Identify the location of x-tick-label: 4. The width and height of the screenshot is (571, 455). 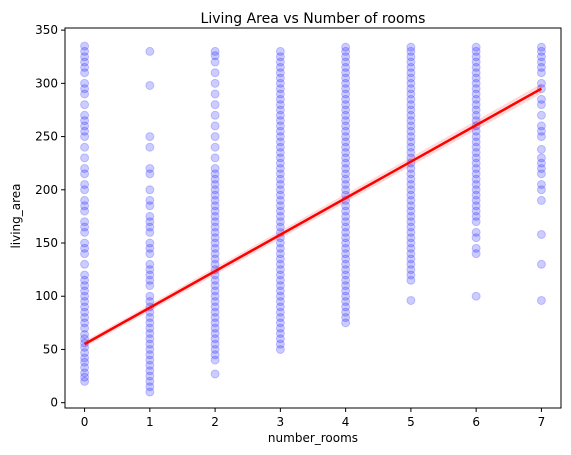
(346, 422).